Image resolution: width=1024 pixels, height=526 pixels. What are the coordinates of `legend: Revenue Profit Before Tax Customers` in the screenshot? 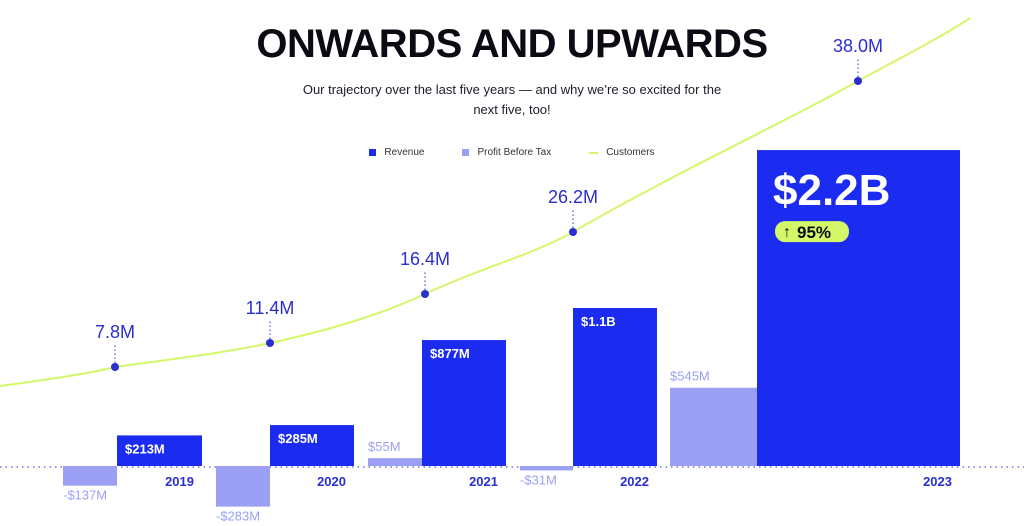 It's located at (512, 152).